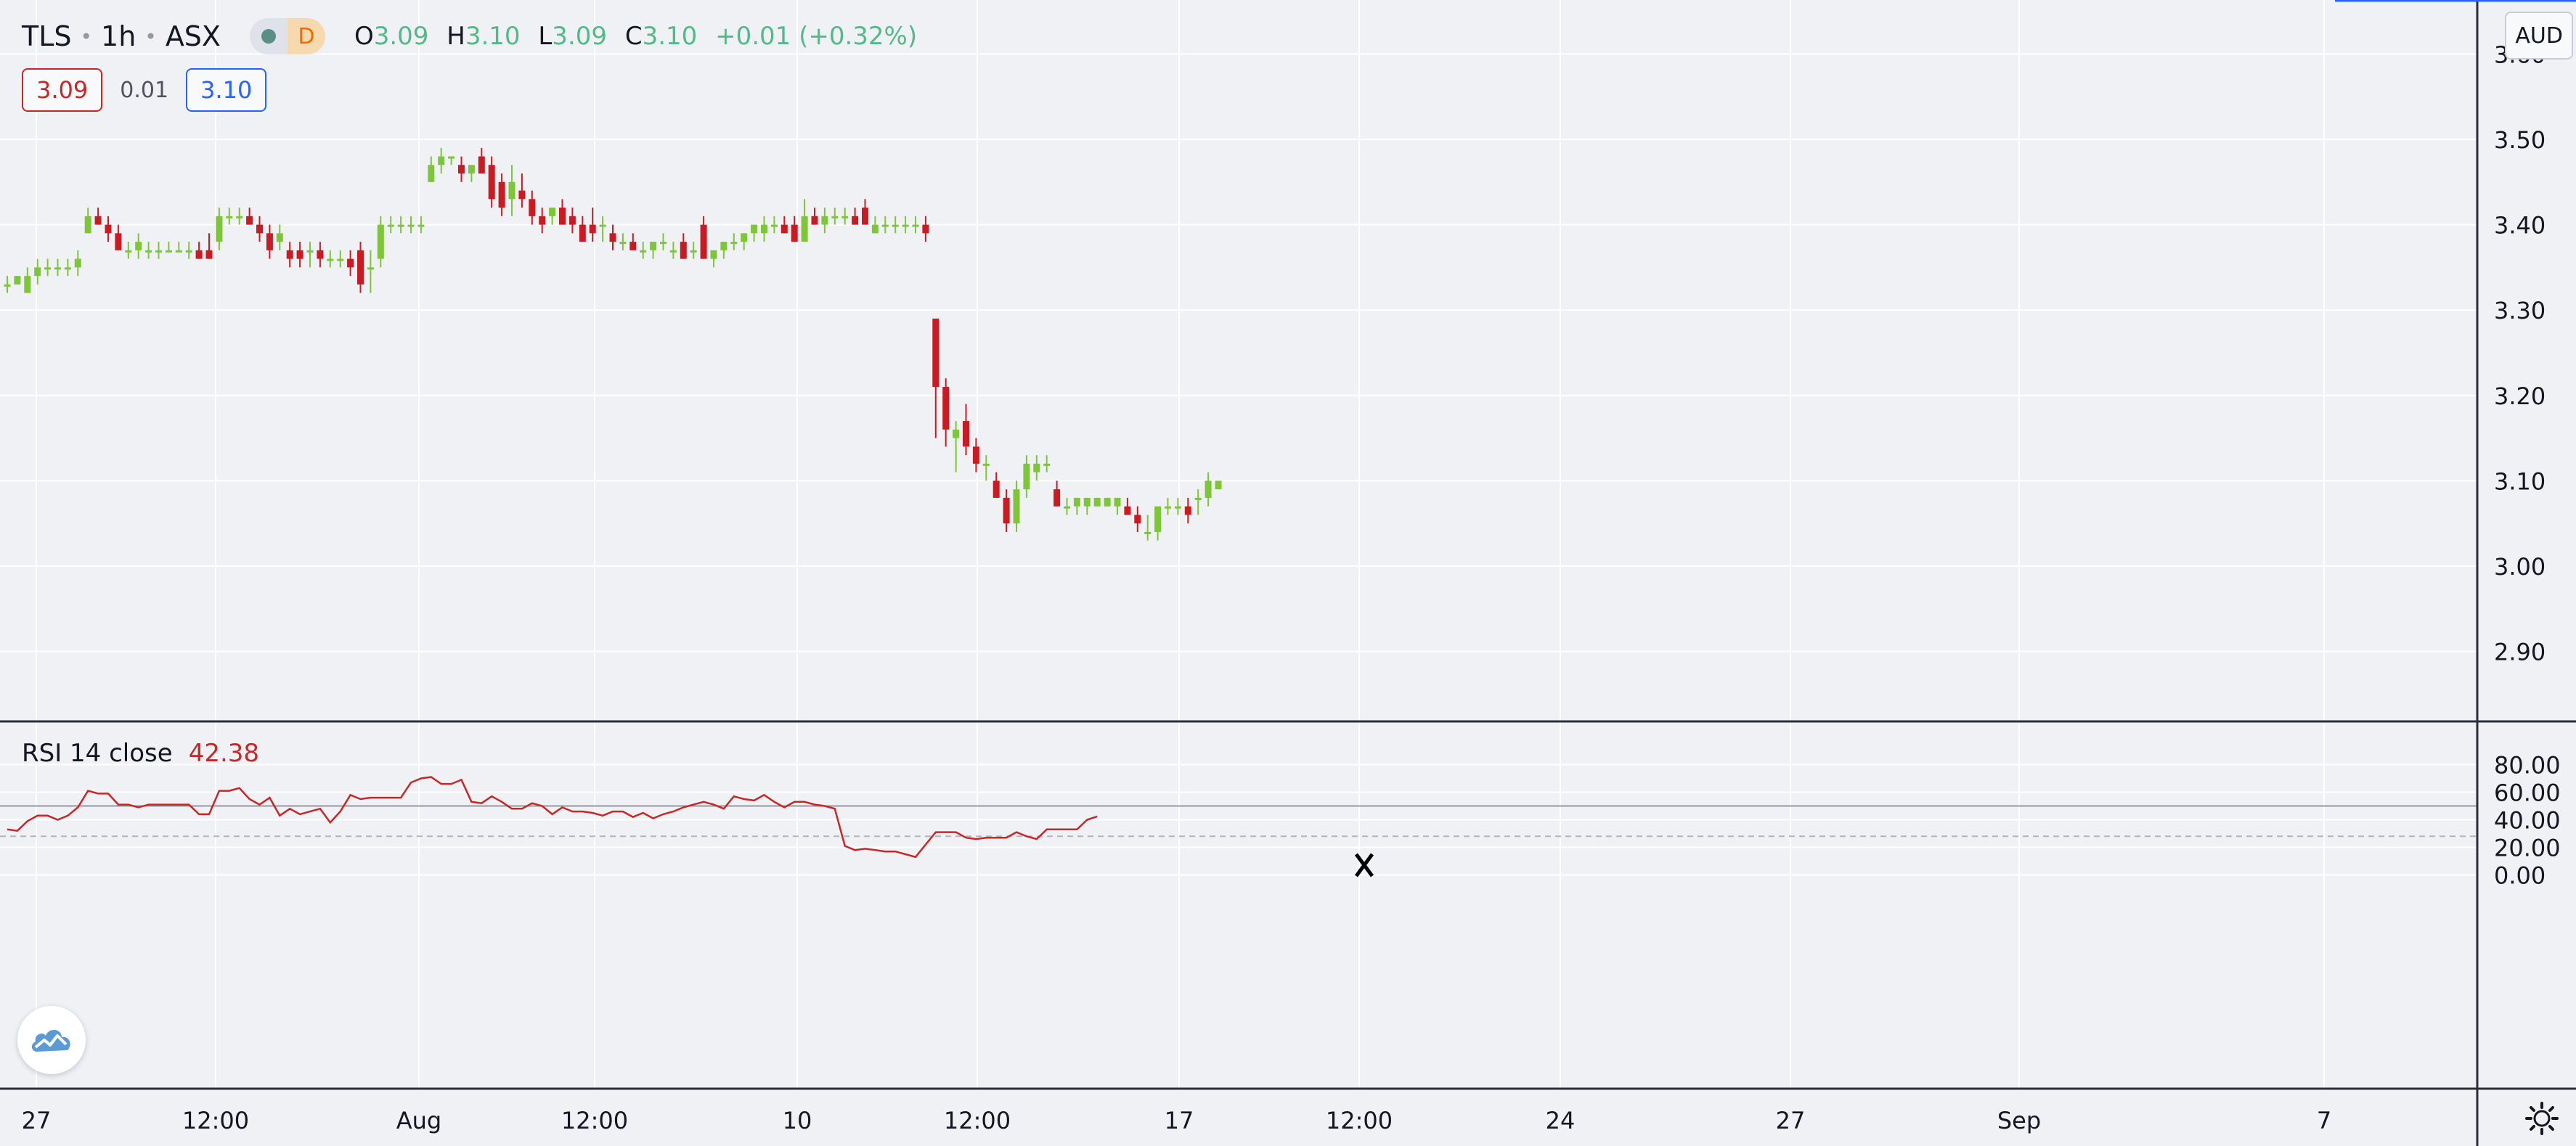  Describe the element at coordinates (47, 36) in the screenshot. I see `symbol-name: TLS` at that location.